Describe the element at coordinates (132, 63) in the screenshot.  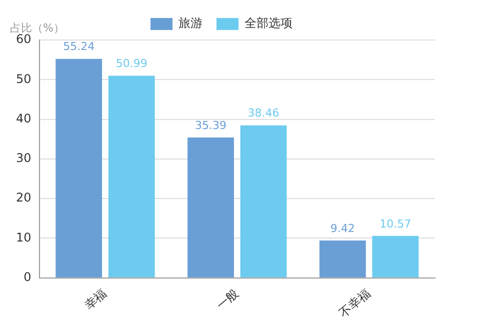
I see `data-label: 50.99` at that location.